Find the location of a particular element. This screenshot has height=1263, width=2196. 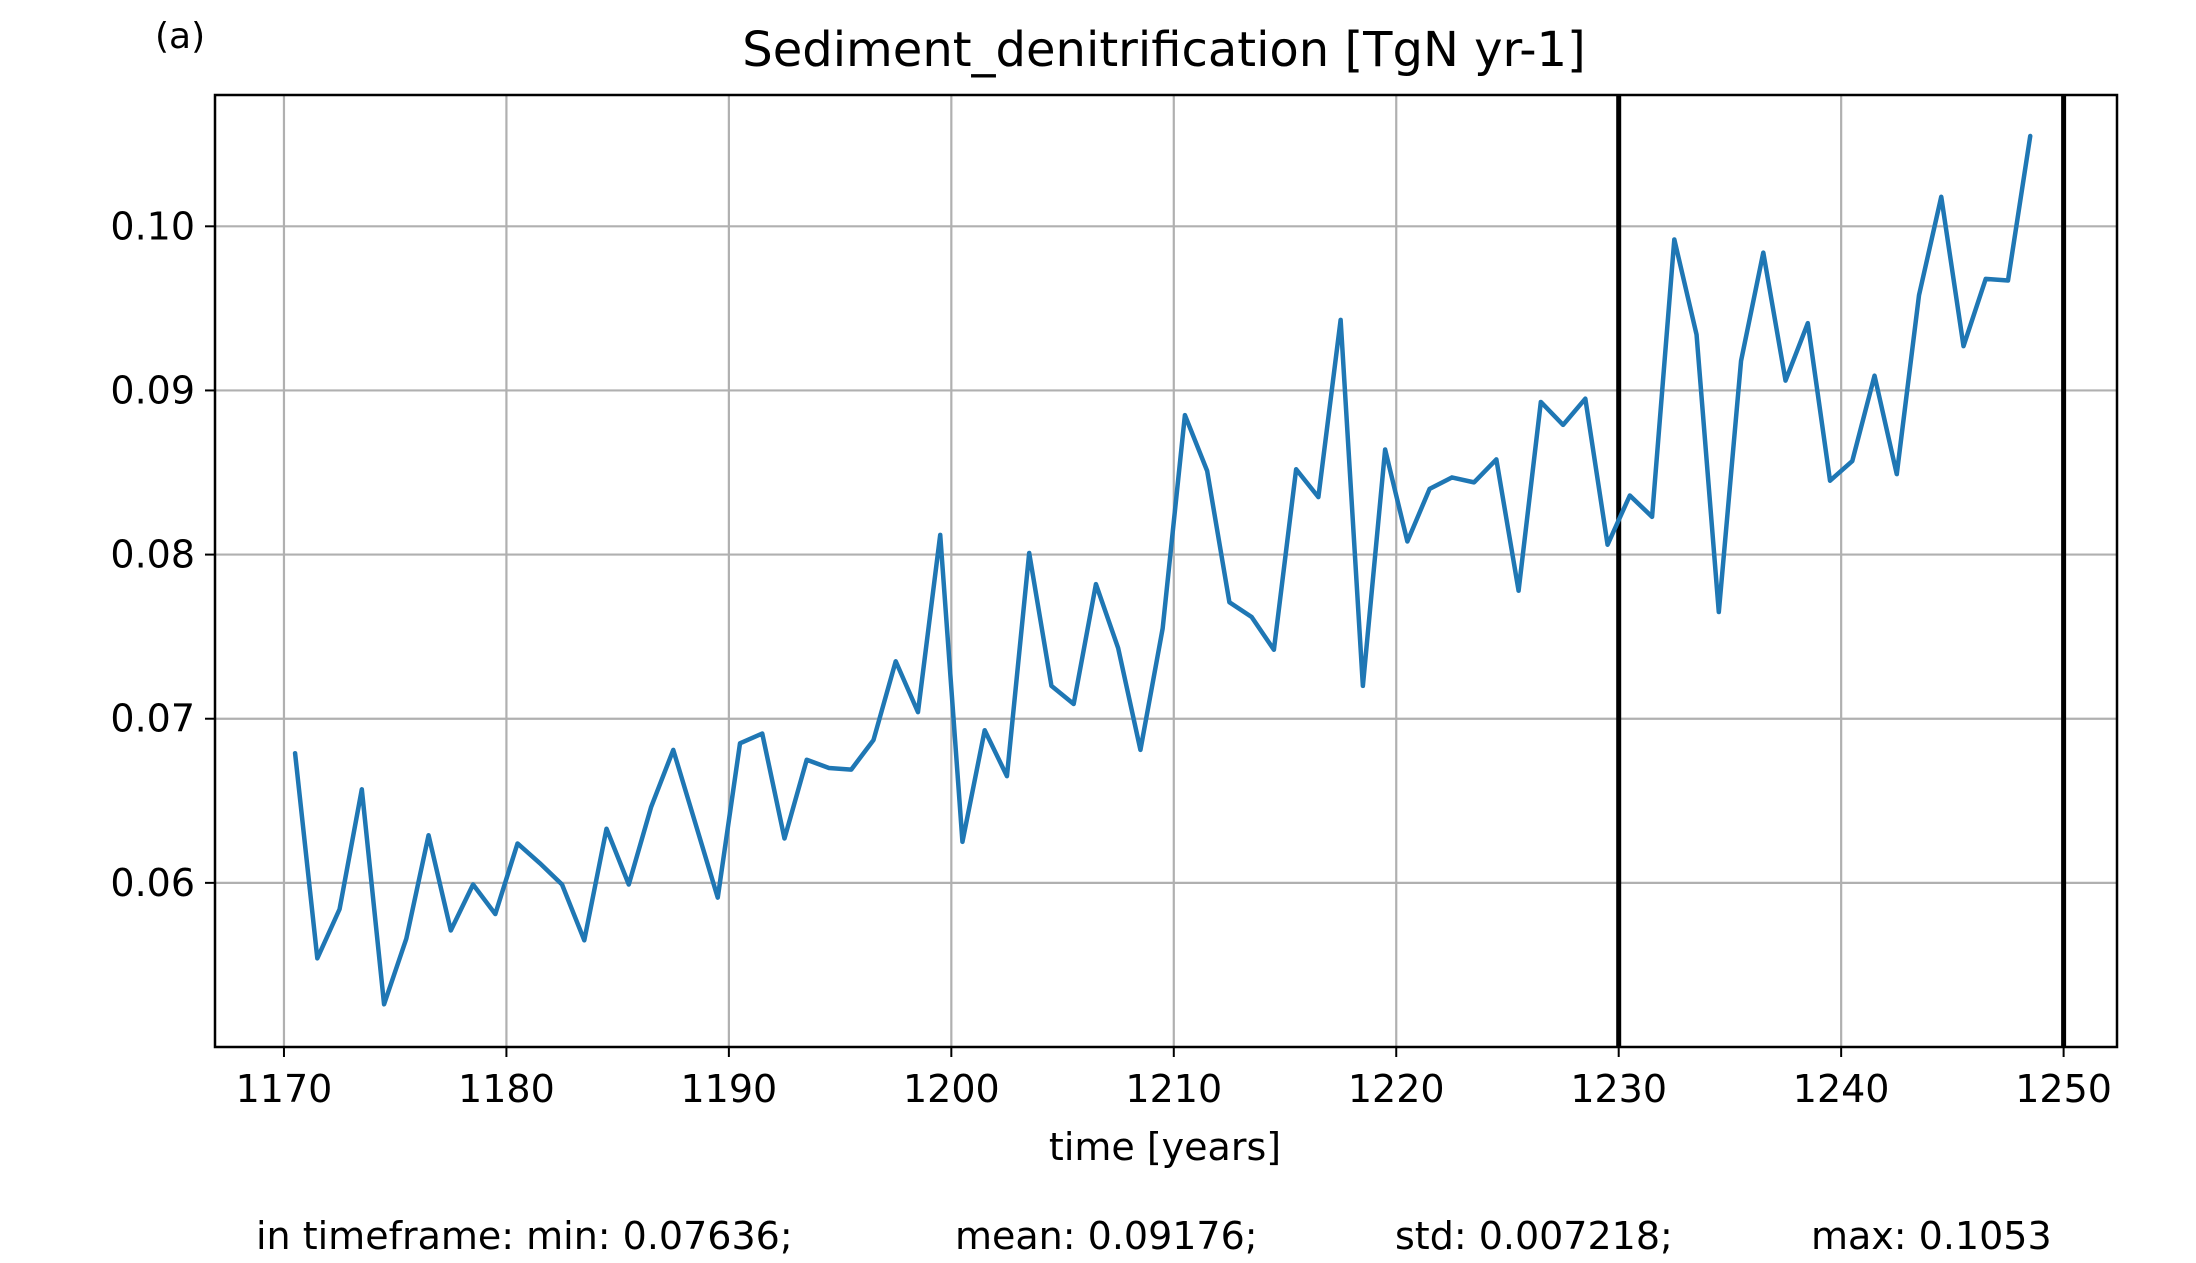

stat-std: std: 0.007218; is located at coordinates (1534, 1236).